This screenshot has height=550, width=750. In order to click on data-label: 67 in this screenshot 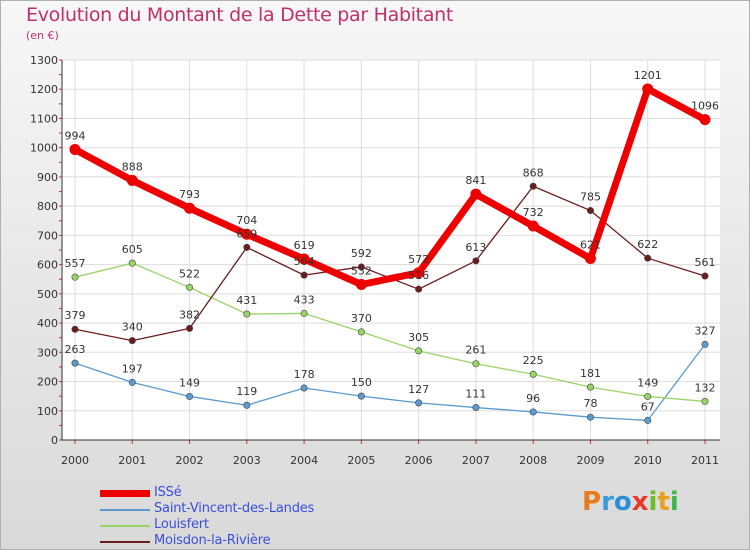, I will do `click(648, 406)`.